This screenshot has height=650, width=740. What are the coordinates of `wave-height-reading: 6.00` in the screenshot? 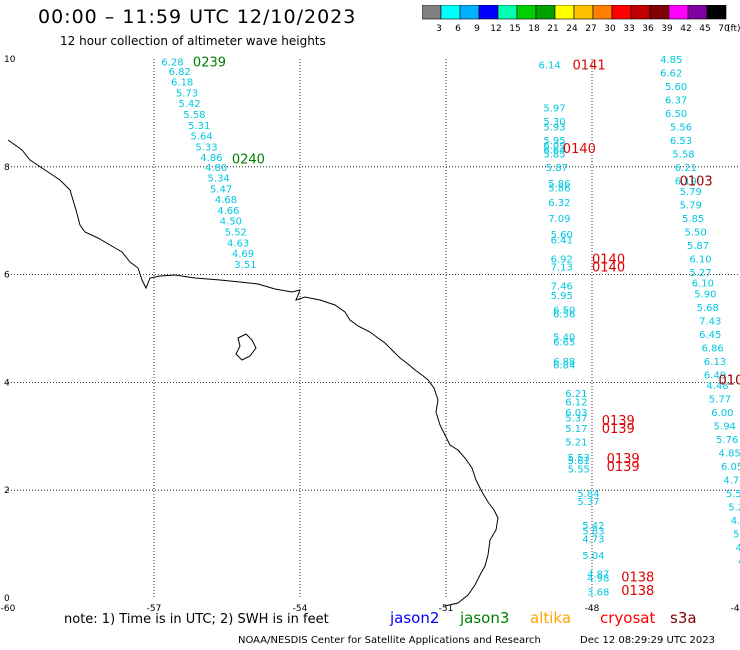 It's located at (722, 413).